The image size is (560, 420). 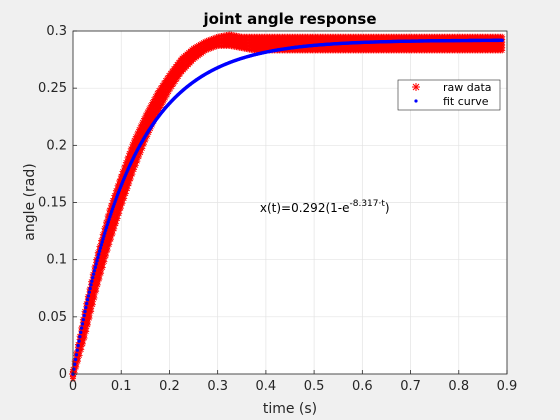 What do you see at coordinates (121, 386) in the screenshot?
I see `x-tick-label: 0.1` at bounding box center [121, 386].